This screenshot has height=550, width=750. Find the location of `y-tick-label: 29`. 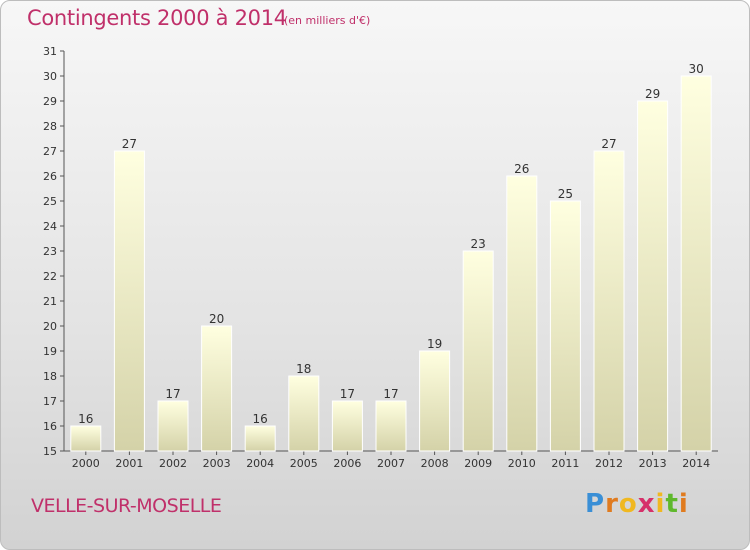

y-tick-label: 29 is located at coordinates (50, 101).